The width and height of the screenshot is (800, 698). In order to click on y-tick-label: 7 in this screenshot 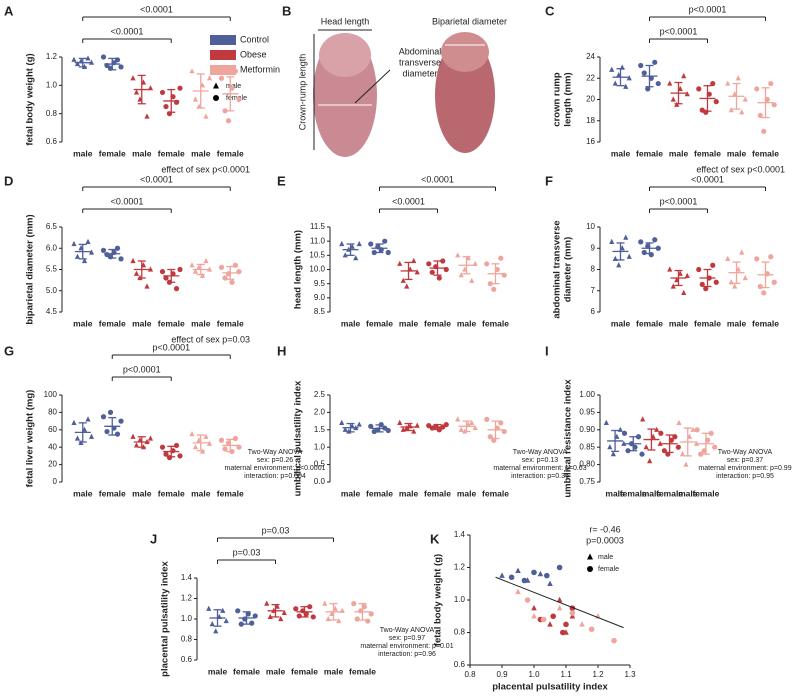, I will do `click(593, 290)`.